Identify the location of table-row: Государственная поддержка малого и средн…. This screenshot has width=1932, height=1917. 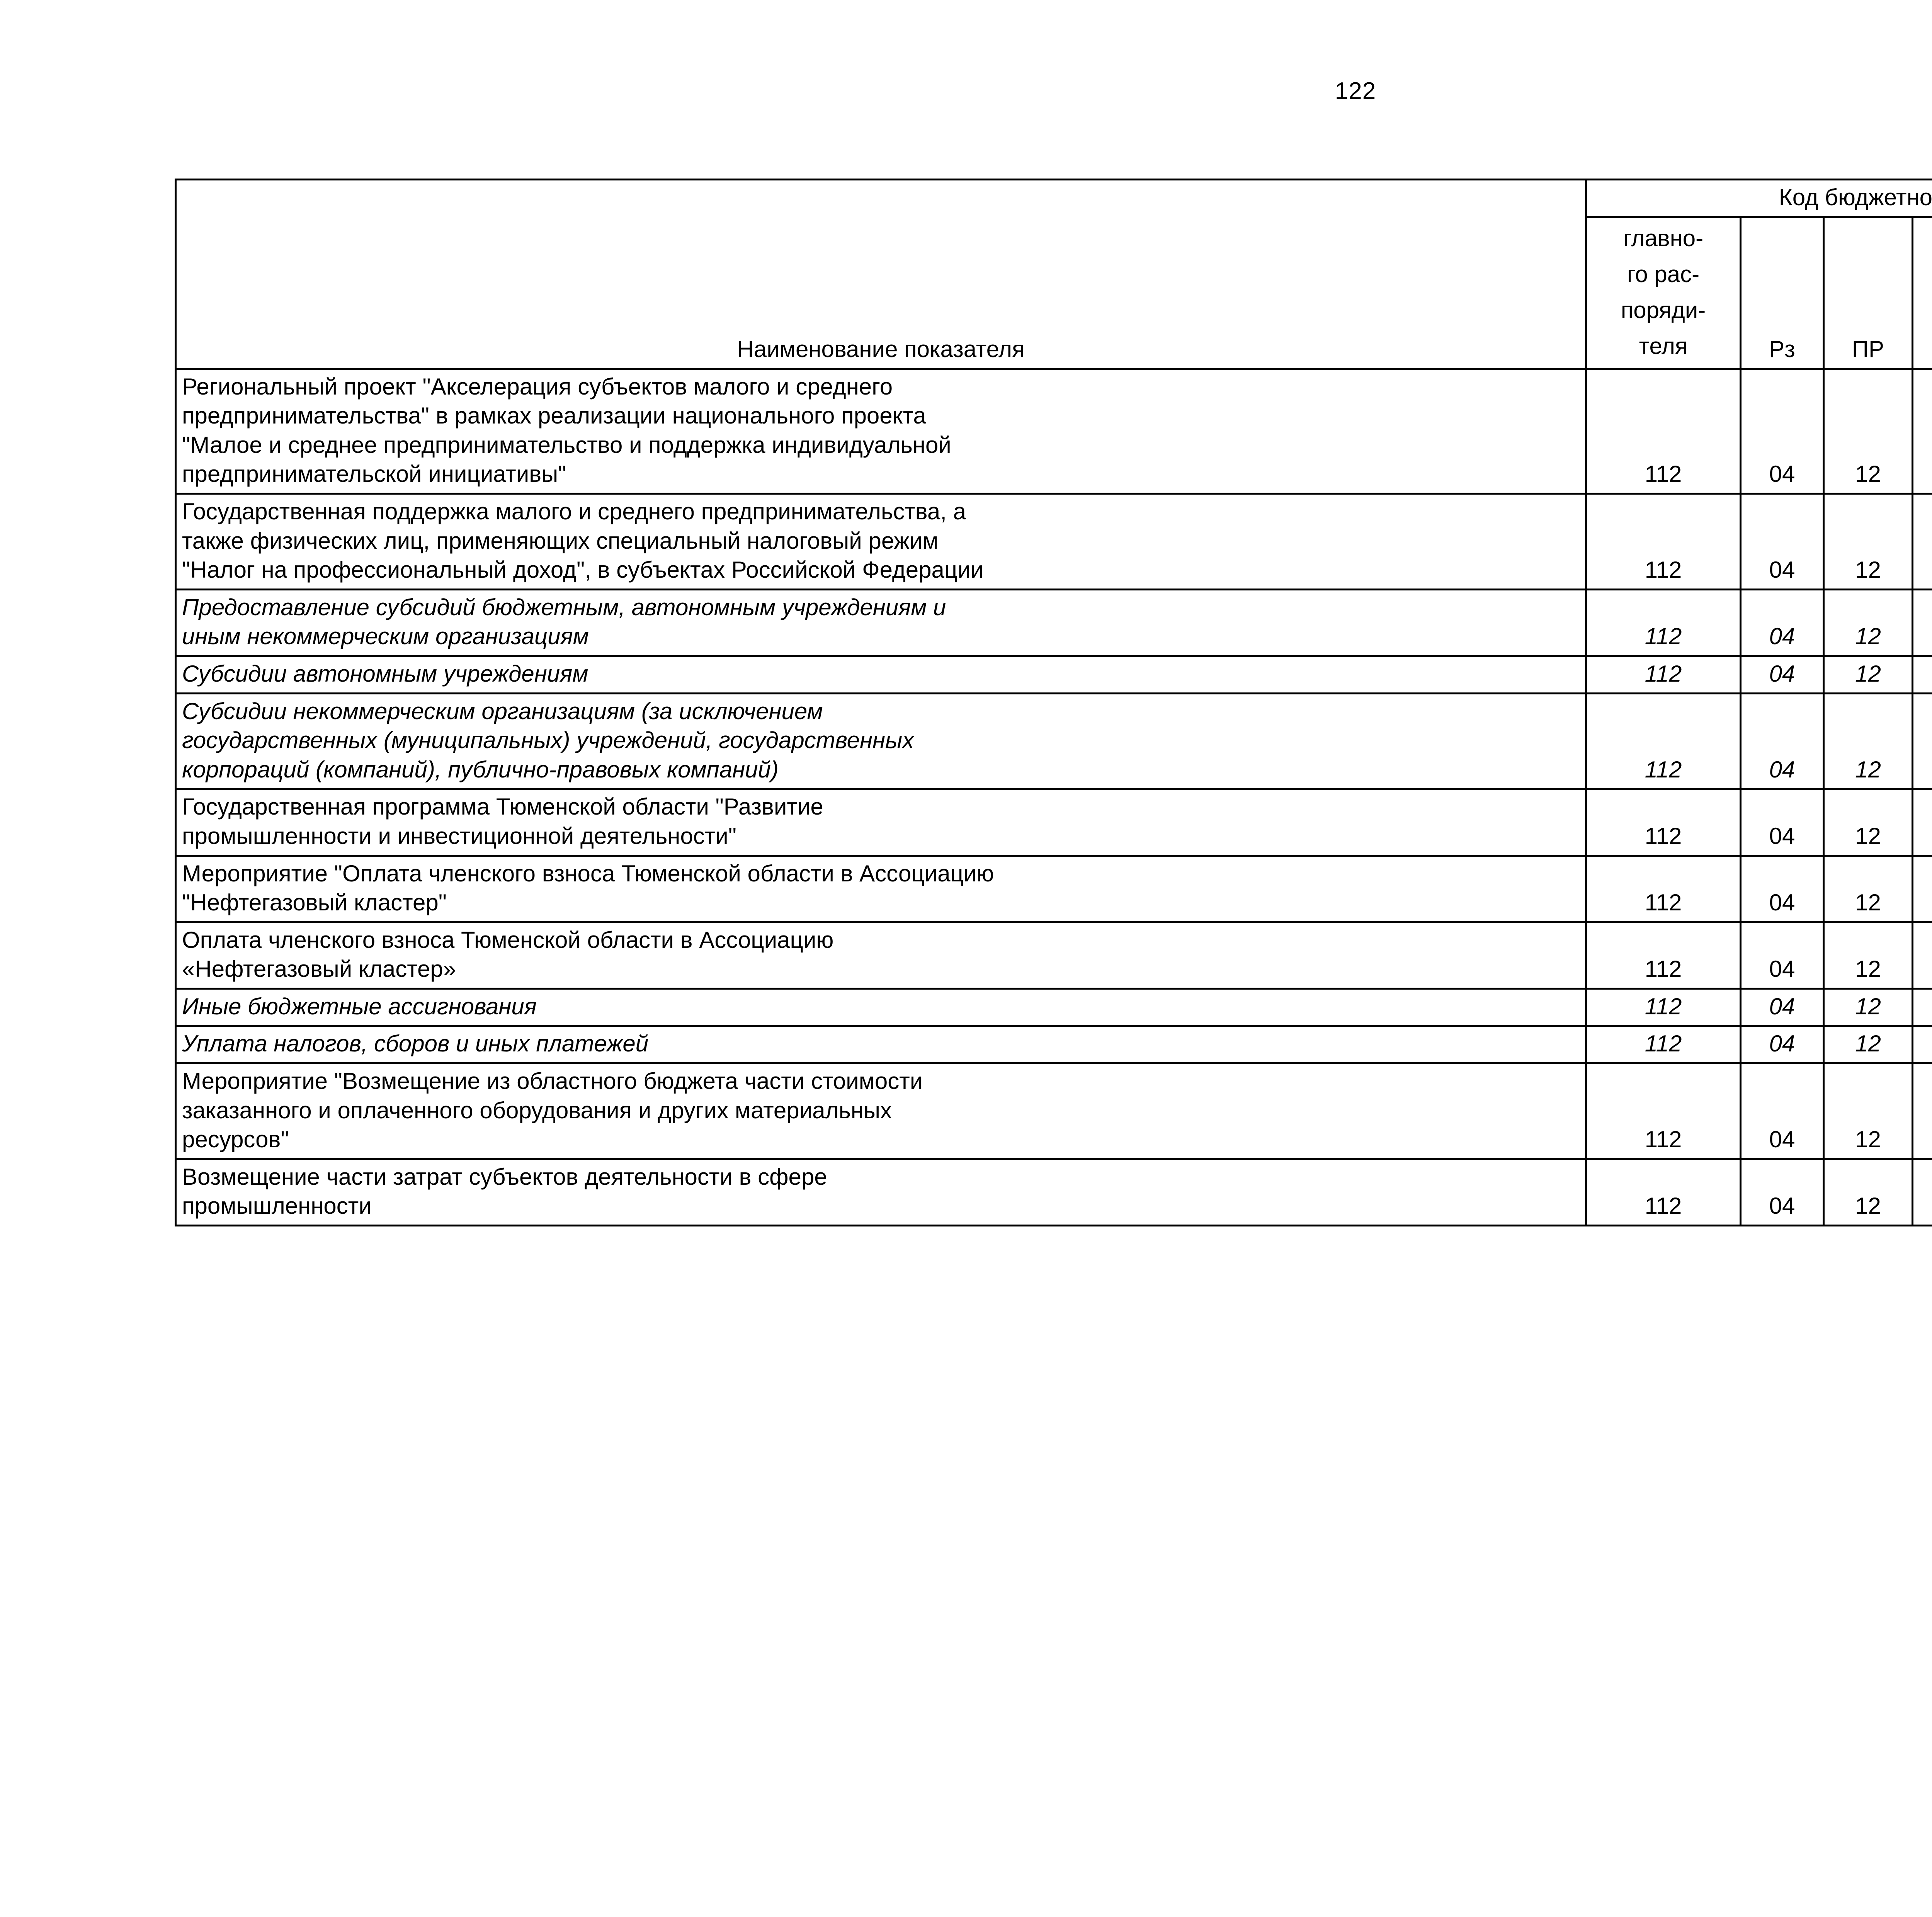
(1054, 541).